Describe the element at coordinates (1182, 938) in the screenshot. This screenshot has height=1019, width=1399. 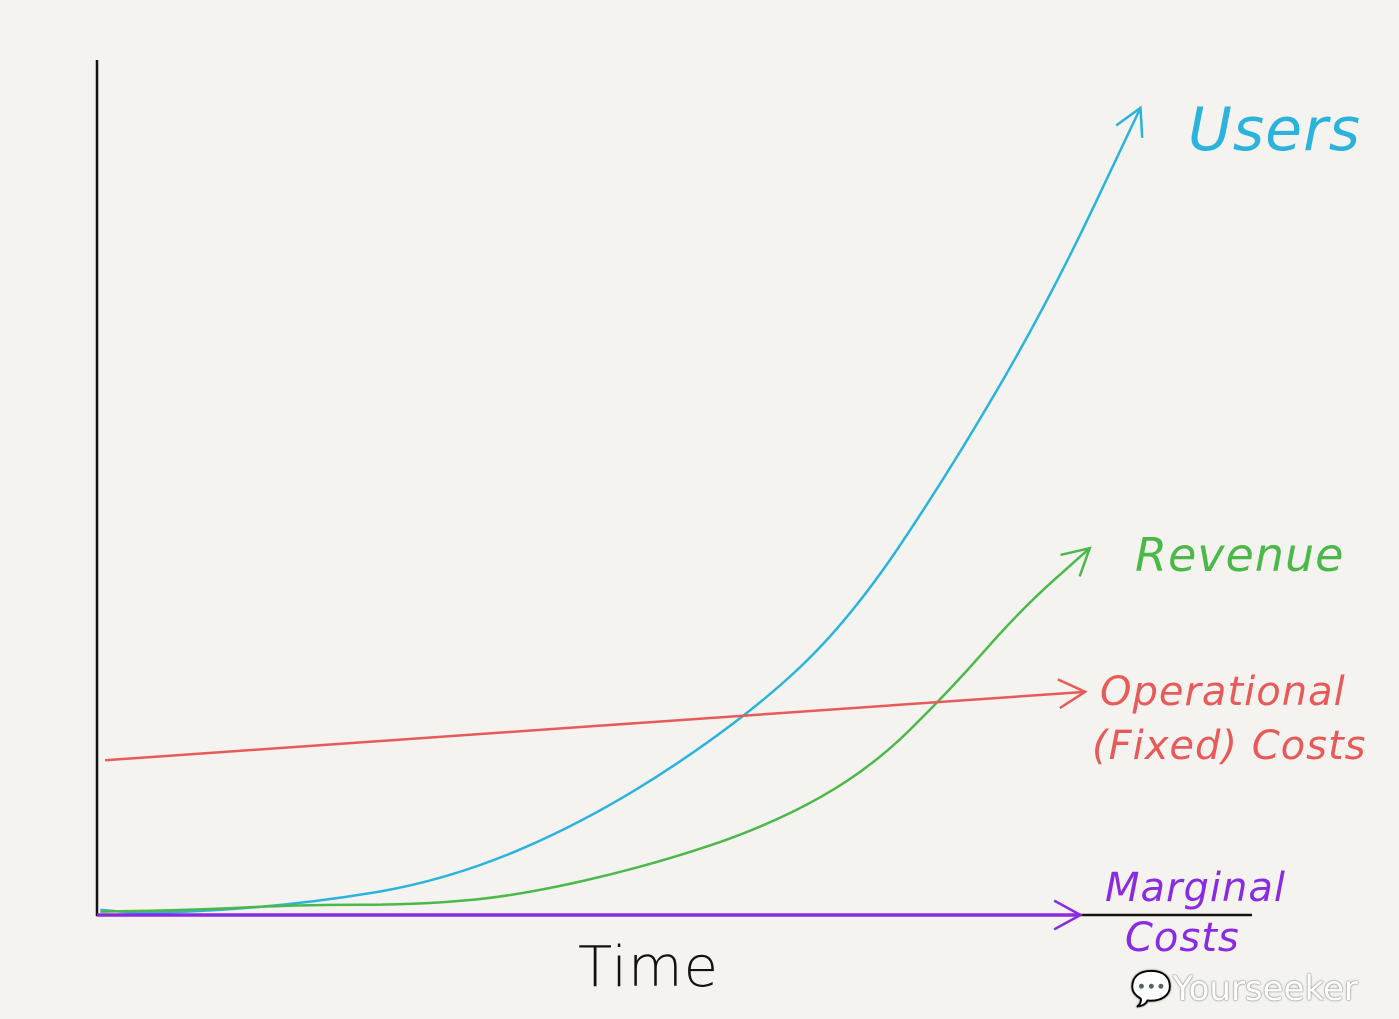
I see `label-marginal-costs: Costs` at that location.